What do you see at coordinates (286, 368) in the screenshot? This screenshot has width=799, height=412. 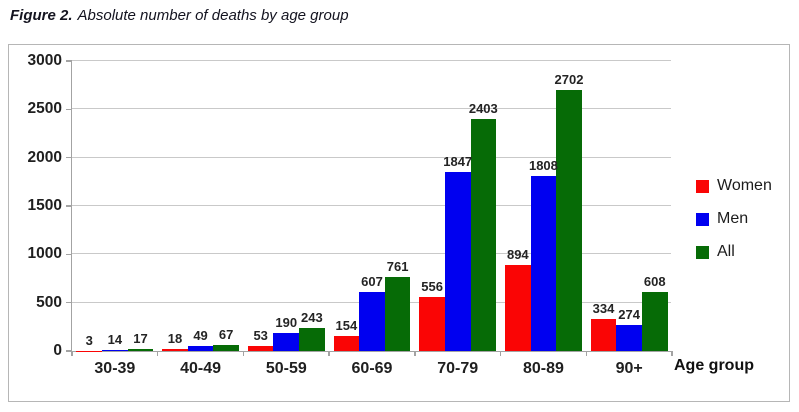 I see `x-tick-label-50-59: 50-59` at bounding box center [286, 368].